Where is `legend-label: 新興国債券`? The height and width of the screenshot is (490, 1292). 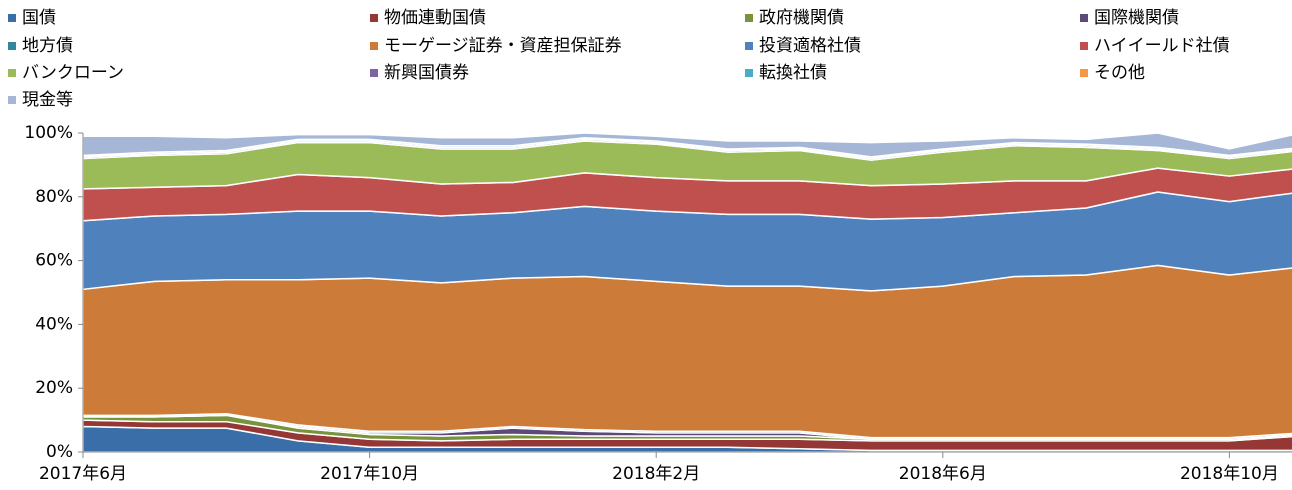
legend-label: 新興国債券 is located at coordinates (426, 73).